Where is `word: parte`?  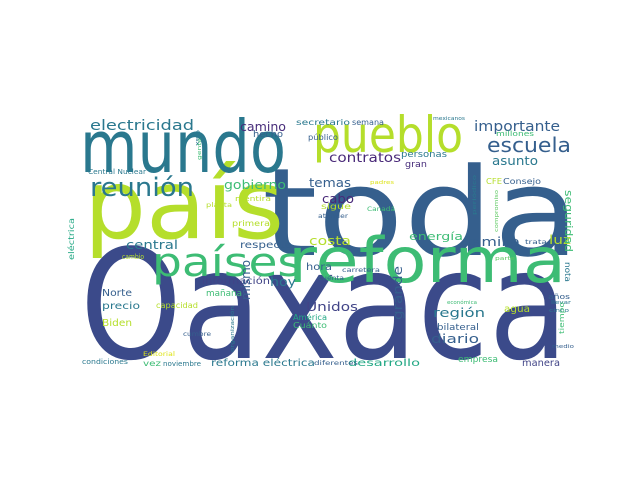
word: parte is located at coordinates (505, 259).